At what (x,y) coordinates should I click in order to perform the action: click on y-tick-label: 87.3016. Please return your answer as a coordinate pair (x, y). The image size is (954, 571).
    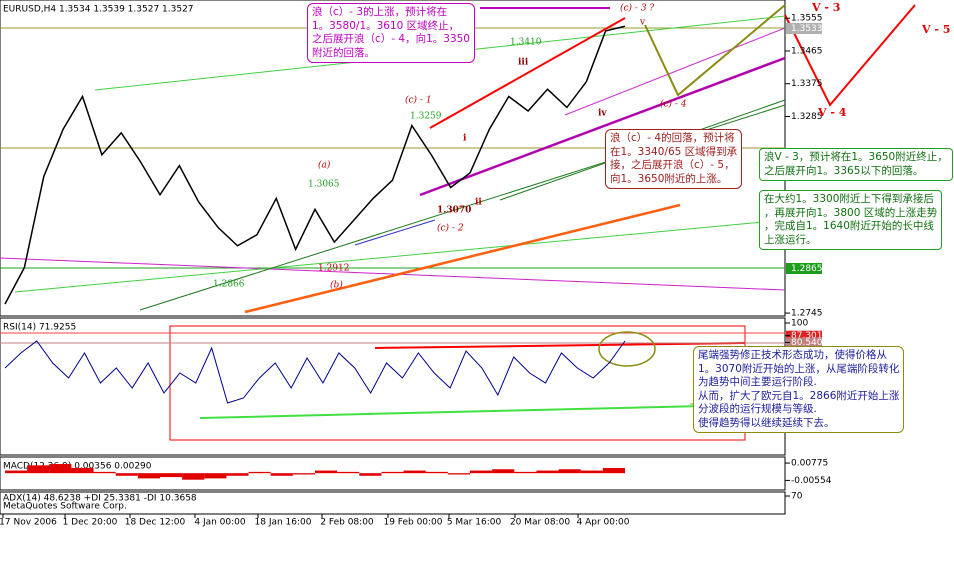
    Looking at the image, I should click on (809, 336).